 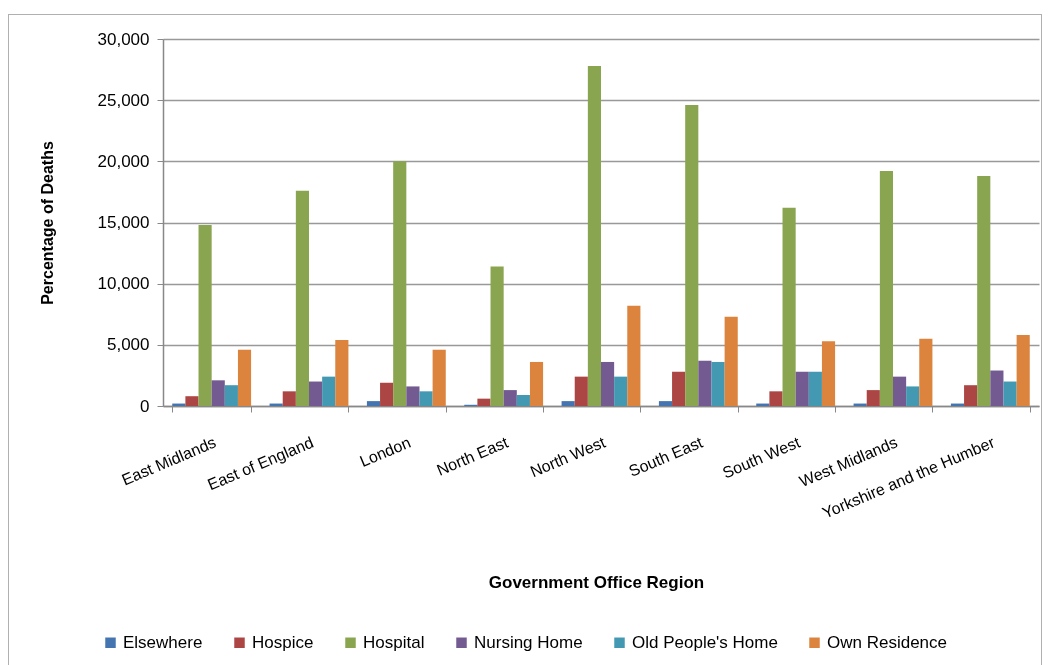 I want to click on y-tick-label: 10,000, so click(x=123, y=284).